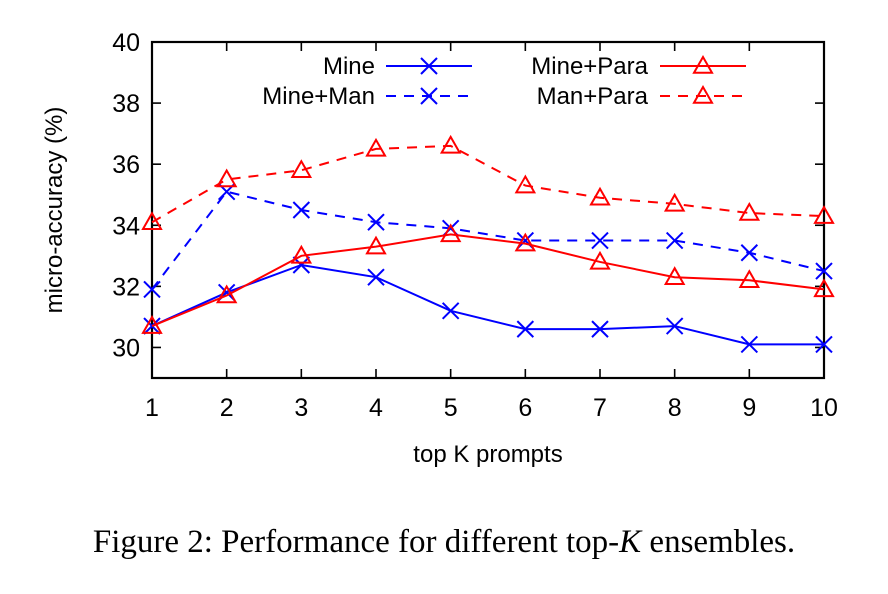 This screenshot has width=888, height=594. I want to click on x-tick-label: 5, so click(451, 408).